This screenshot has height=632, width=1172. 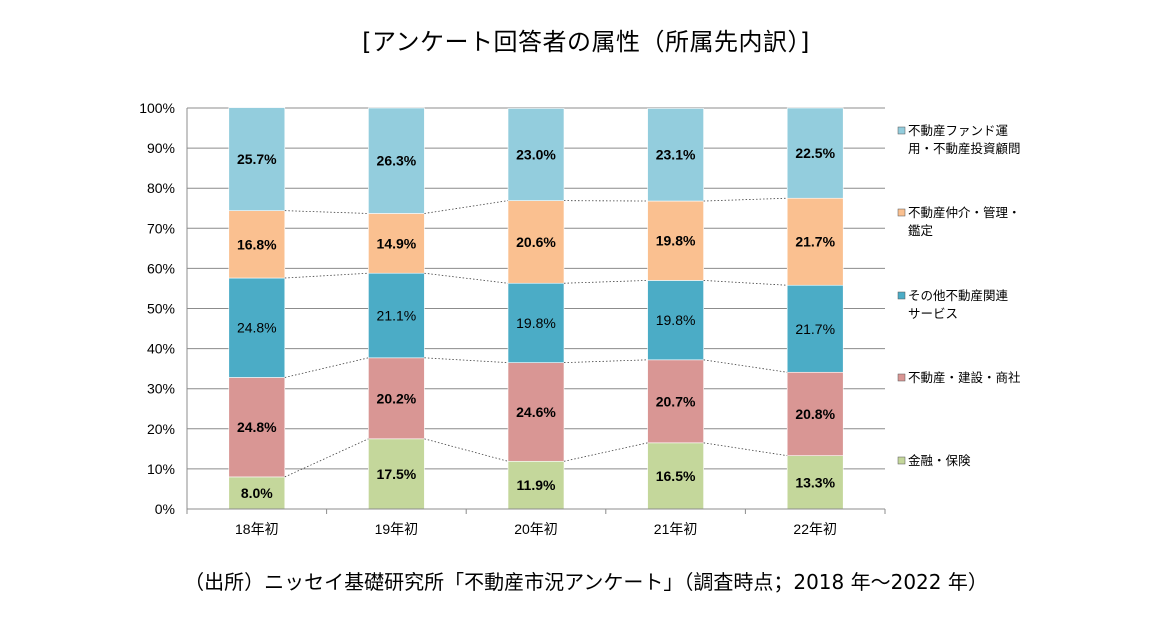 What do you see at coordinates (676, 476) in the screenshot?
I see `data-label: 16.5%` at bounding box center [676, 476].